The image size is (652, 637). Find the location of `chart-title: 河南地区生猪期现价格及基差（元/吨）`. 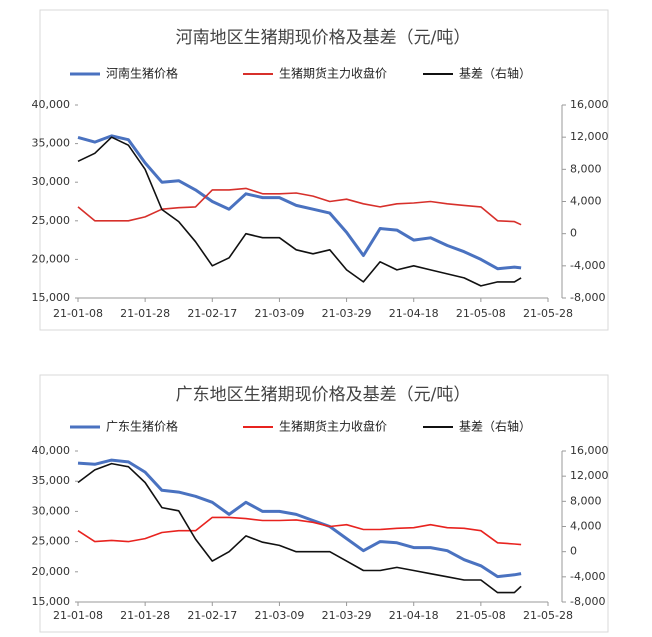

chart-title: 河南地区生猪期现价格及基差（元/吨） is located at coordinates (323, 38).